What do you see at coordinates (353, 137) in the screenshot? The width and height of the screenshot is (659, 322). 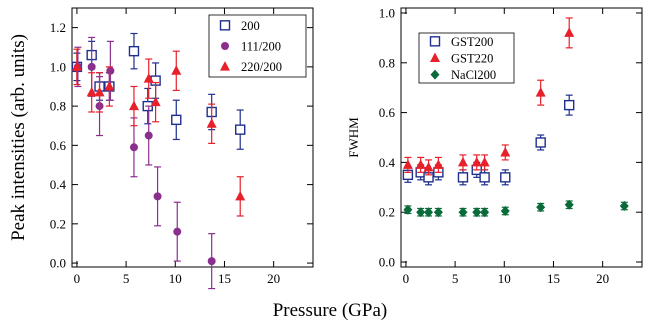 I see `y-axis-label: FWHM` at bounding box center [353, 137].